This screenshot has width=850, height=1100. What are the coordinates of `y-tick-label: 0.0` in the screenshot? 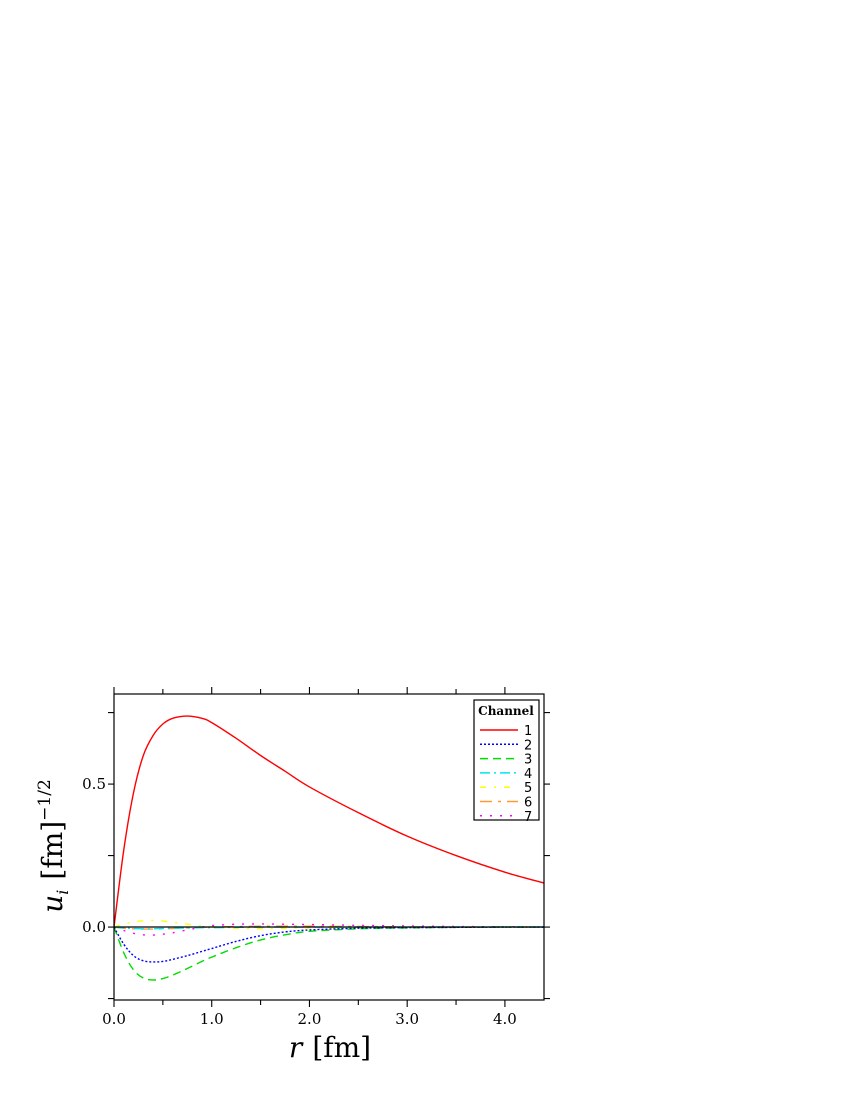 It's located at (94, 927).